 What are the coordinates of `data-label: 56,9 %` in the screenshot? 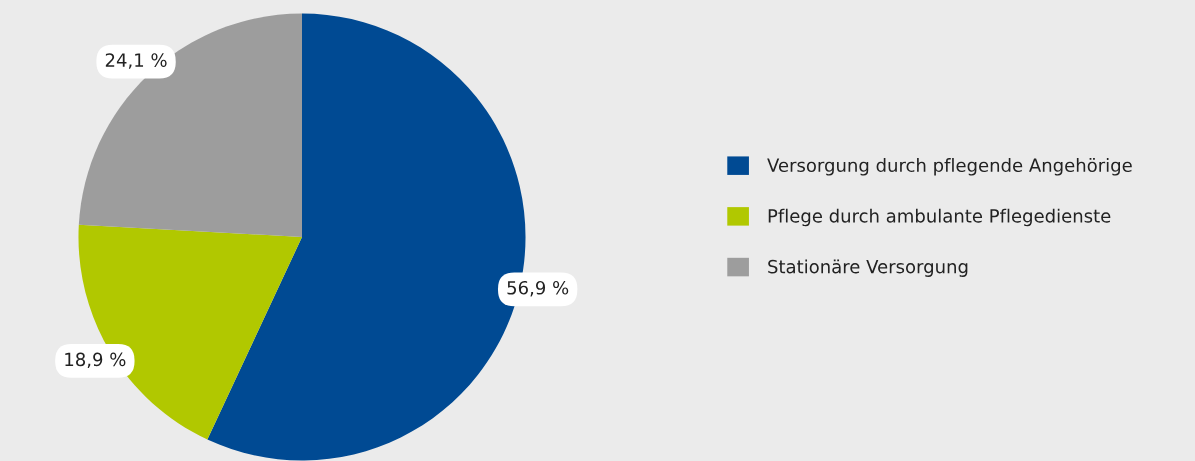 It's located at (538, 288).